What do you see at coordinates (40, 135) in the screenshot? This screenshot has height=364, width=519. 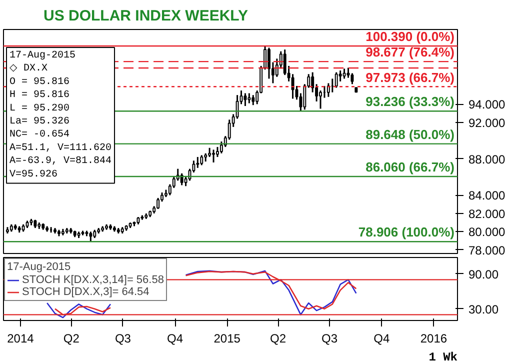 I see `annotation: NC= -0.654` at bounding box center [40, 135].